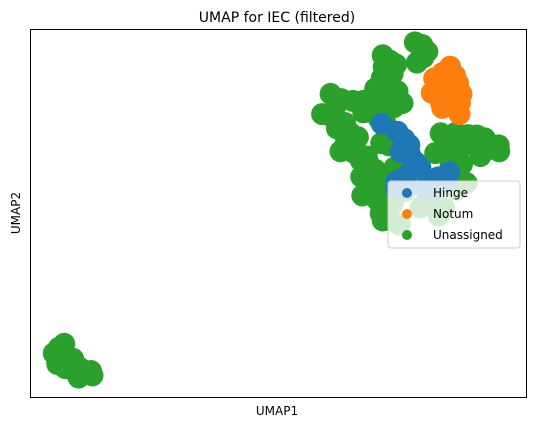  Describe the element at coordinates (450, 193) in the screenshot. I see `legend-label-hinge: Hinge` at that location.